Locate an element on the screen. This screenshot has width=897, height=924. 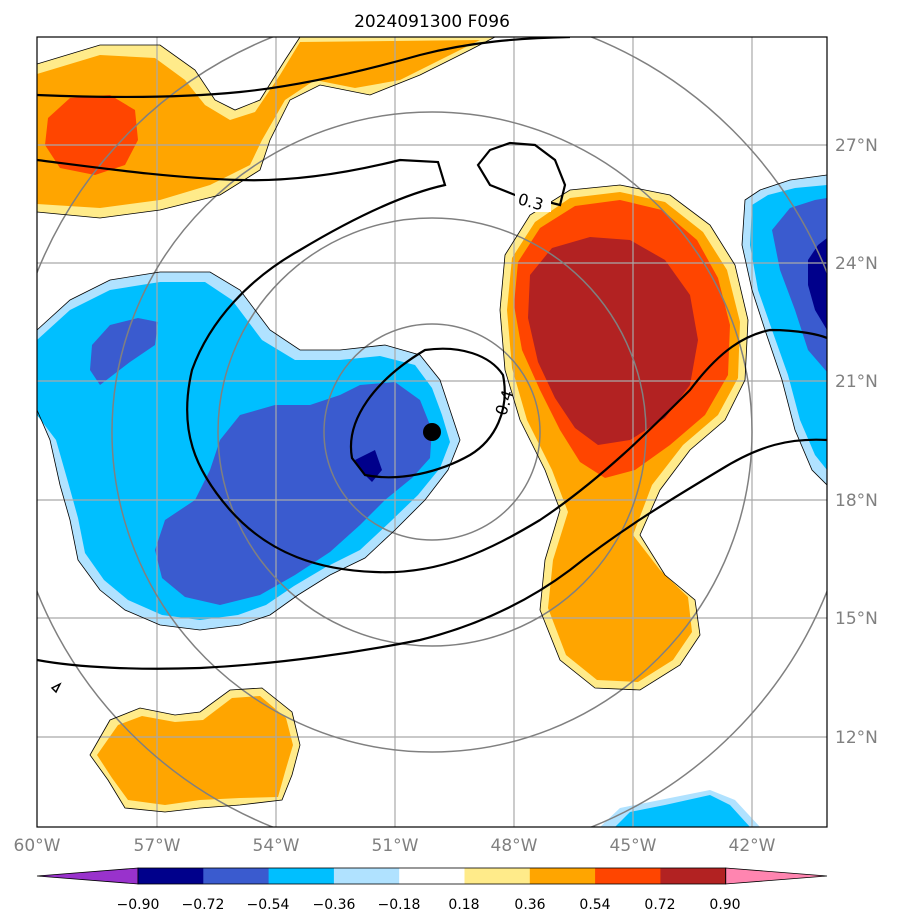
colorbar-tick: 0.18 is located at coordinates (463, 905).